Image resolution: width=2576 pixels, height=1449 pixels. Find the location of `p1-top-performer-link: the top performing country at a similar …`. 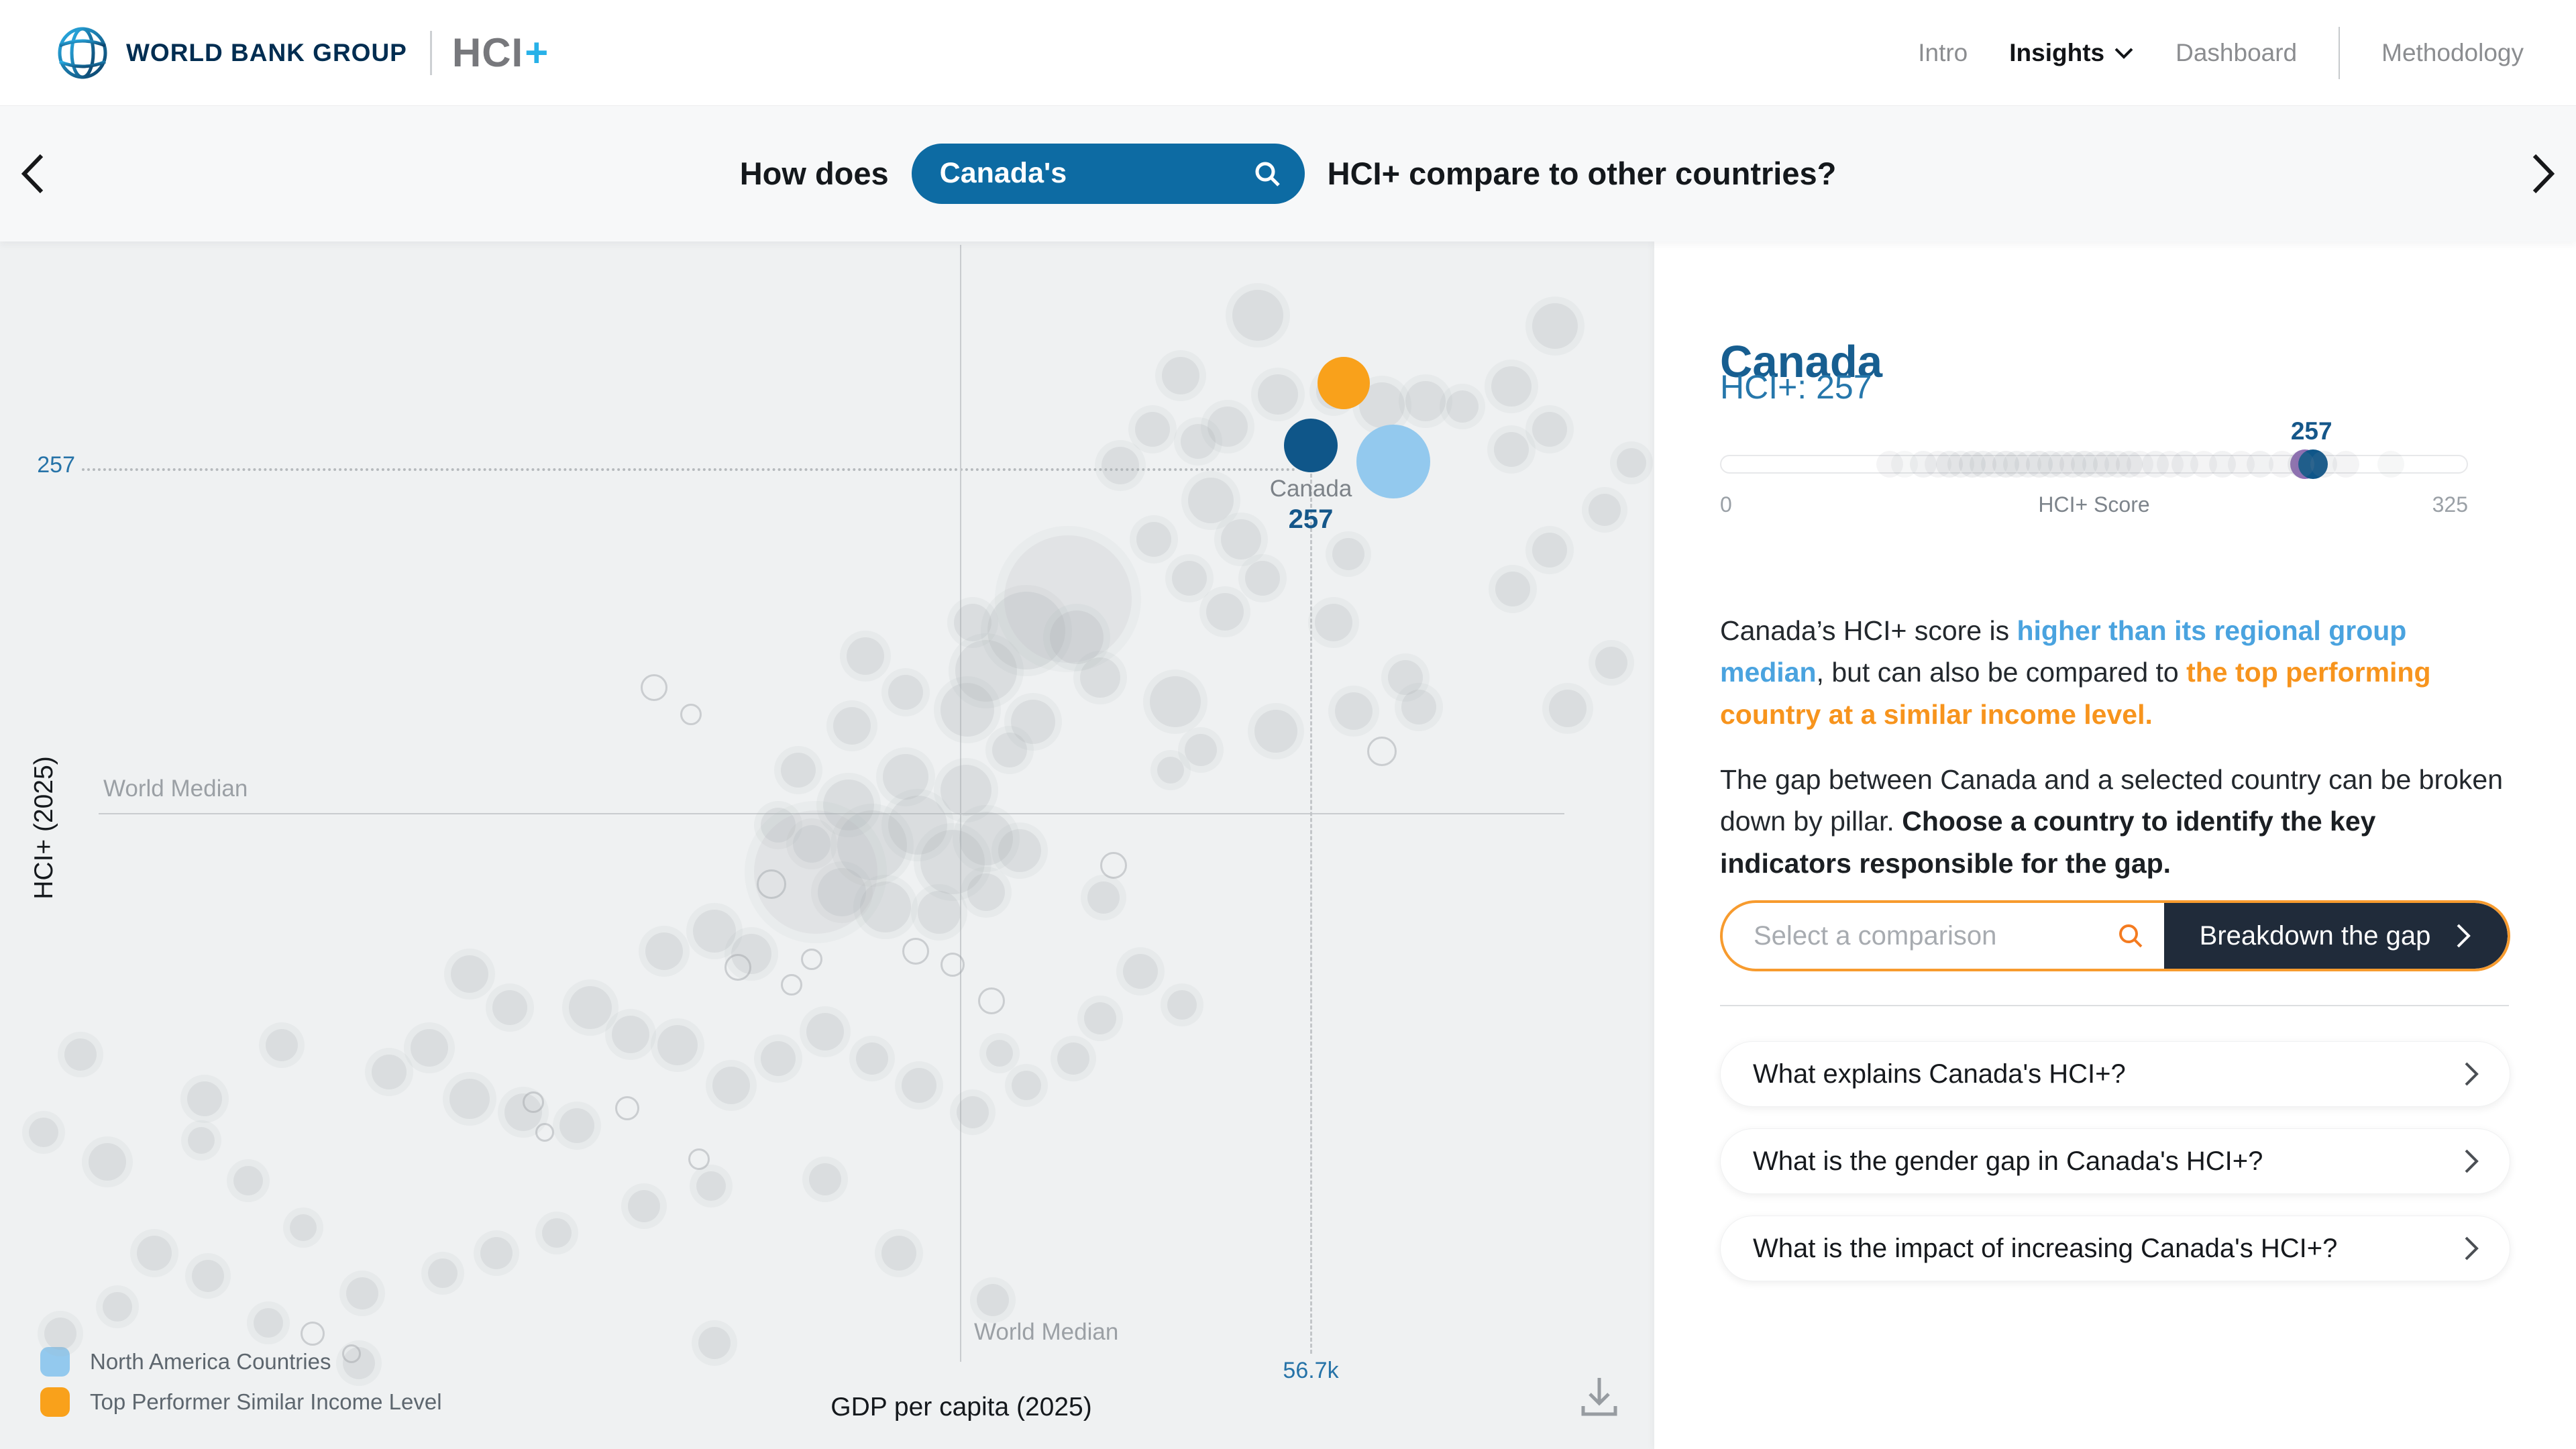

p1-top-performer-link: the top performing country at a similar … is located at coordinates (2075, 693).